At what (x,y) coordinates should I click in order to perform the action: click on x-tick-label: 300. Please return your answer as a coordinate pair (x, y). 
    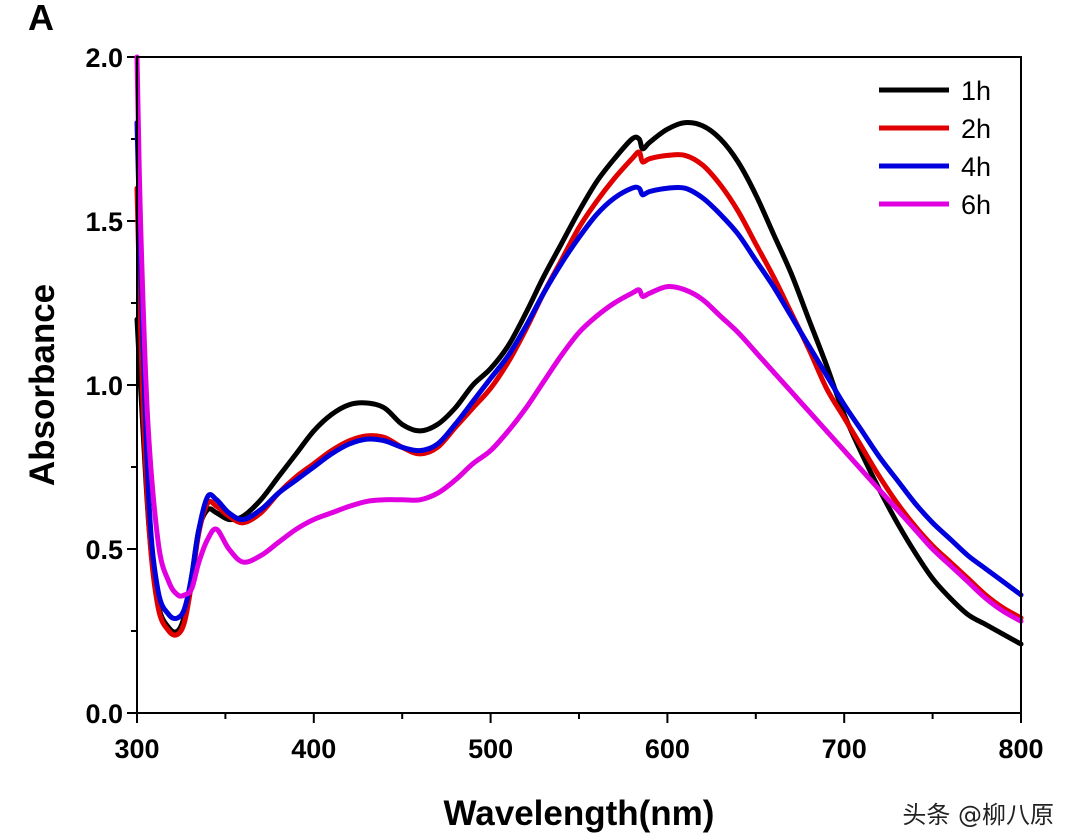
    Looking at the image, I should click on (136, 749).